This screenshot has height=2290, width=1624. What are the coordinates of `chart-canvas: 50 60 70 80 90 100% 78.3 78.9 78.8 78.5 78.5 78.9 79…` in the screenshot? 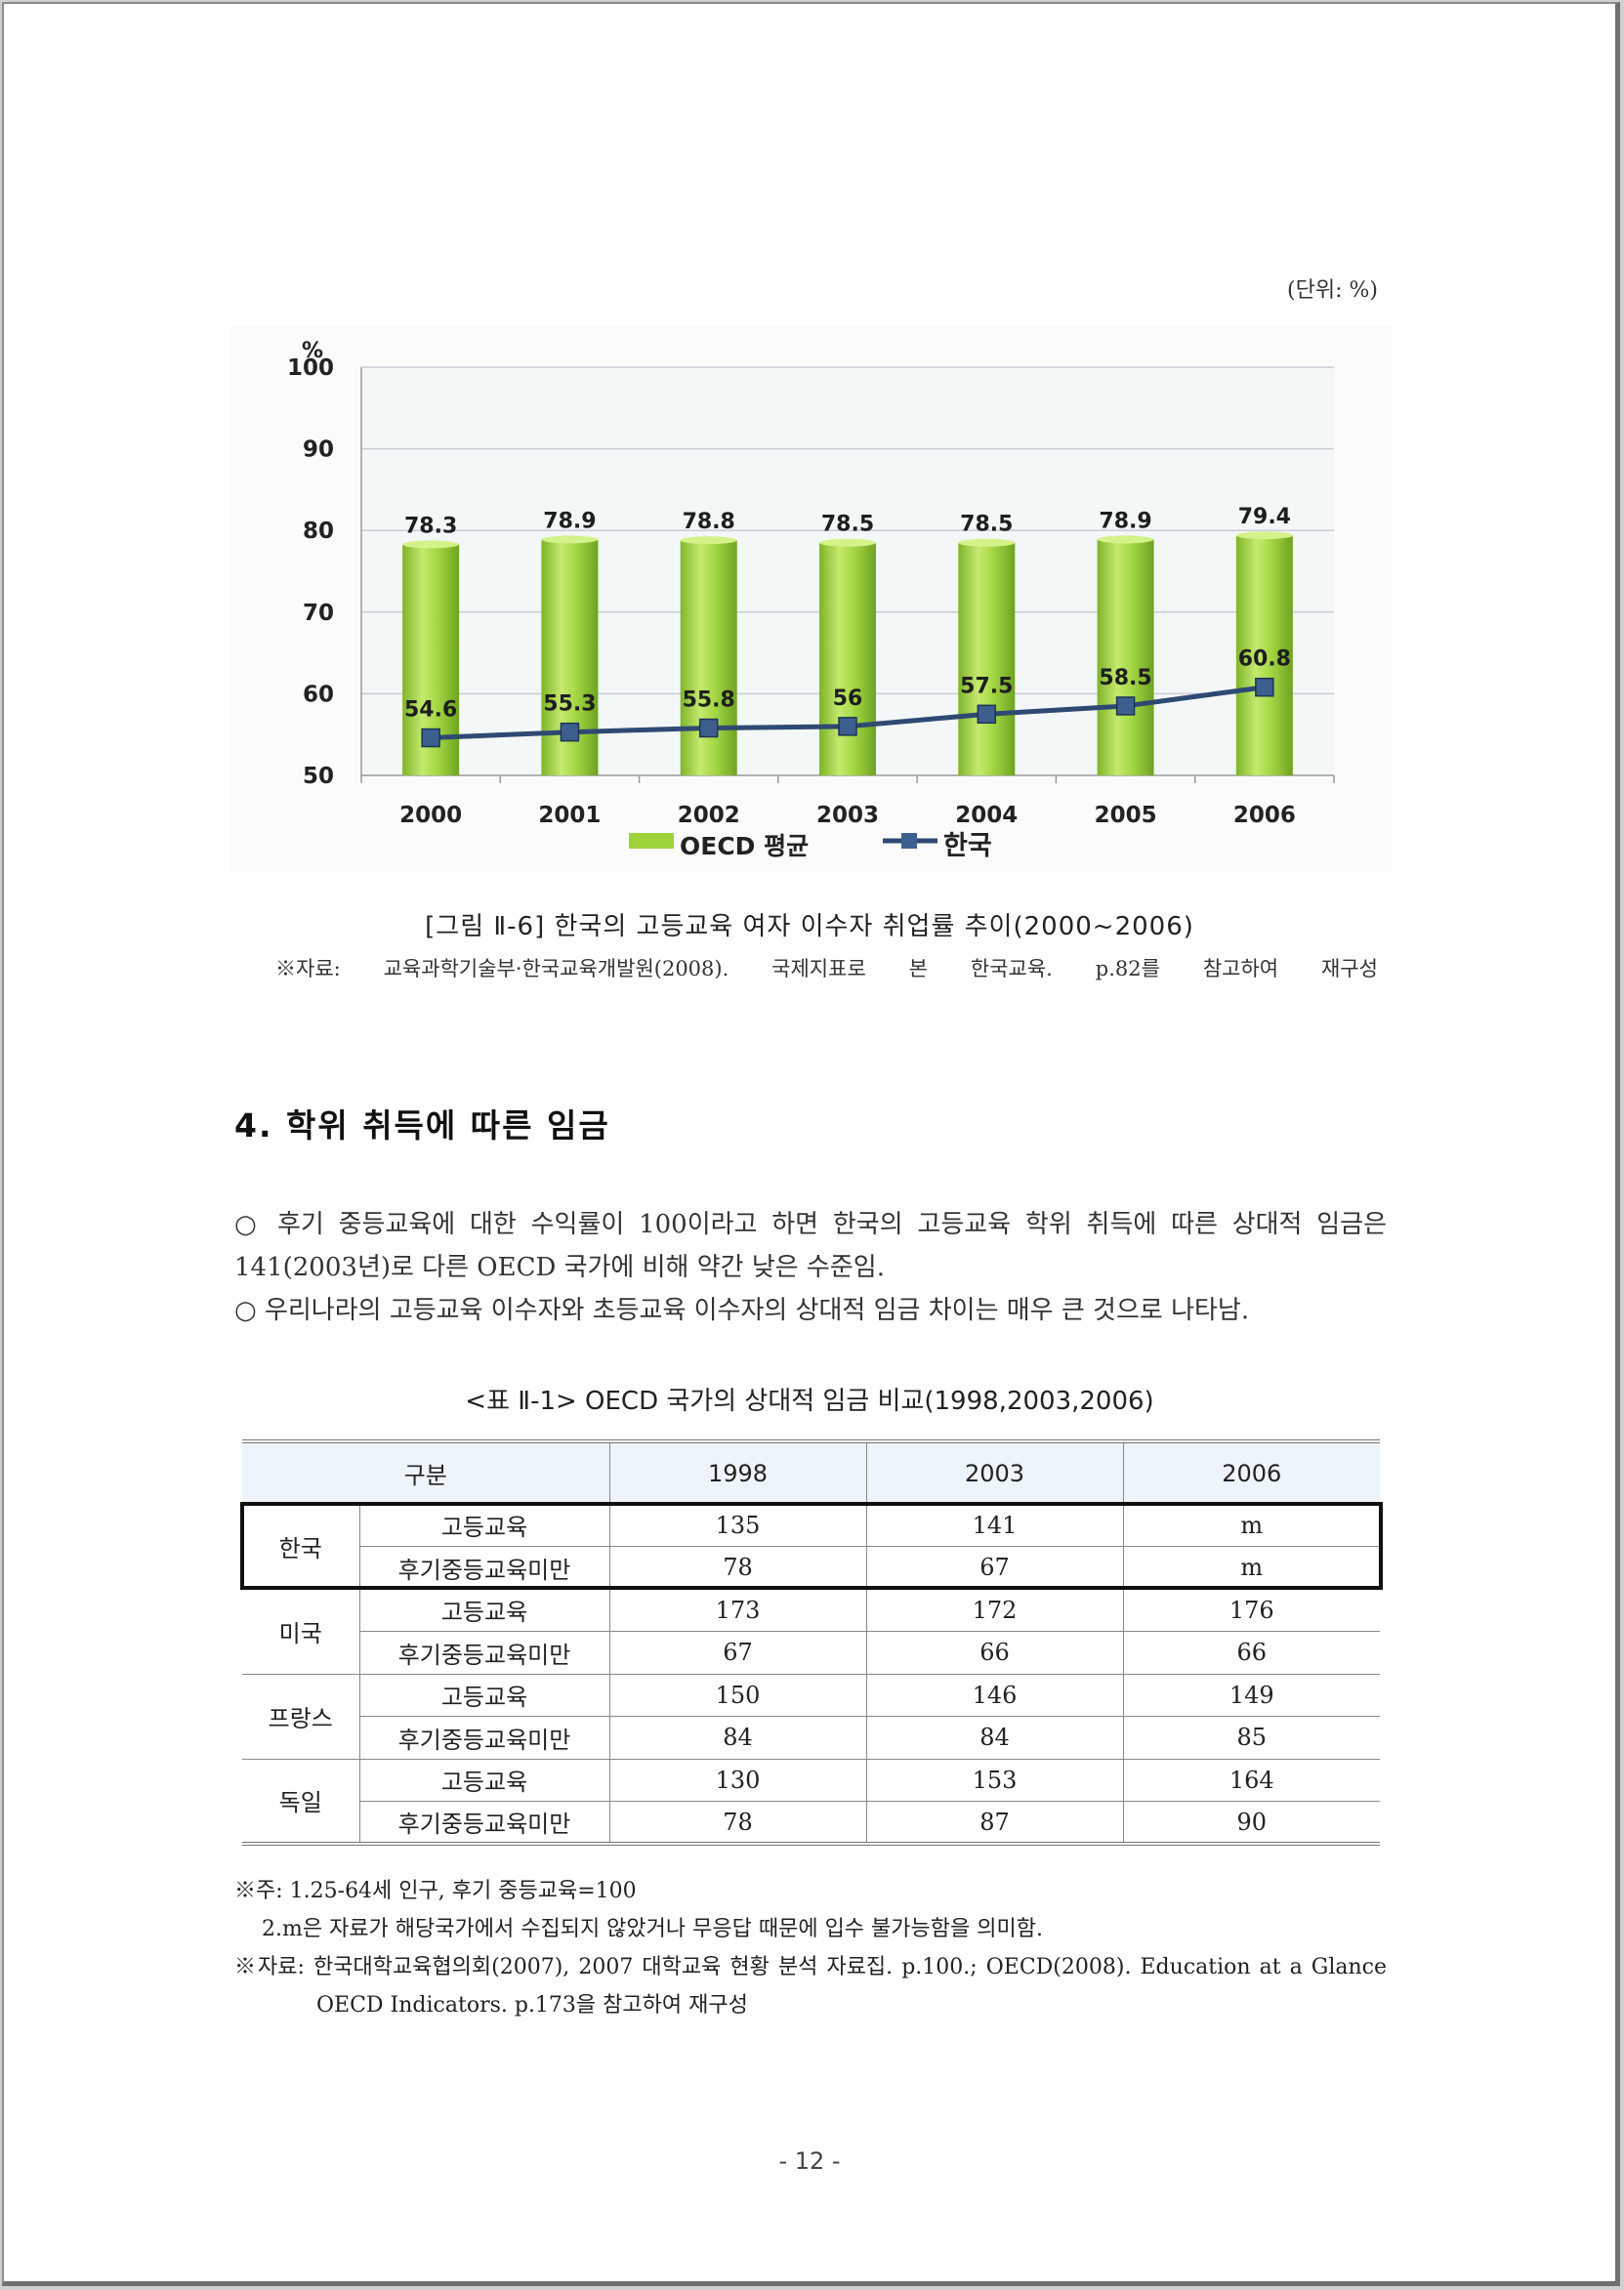 It's located at (811, 600).